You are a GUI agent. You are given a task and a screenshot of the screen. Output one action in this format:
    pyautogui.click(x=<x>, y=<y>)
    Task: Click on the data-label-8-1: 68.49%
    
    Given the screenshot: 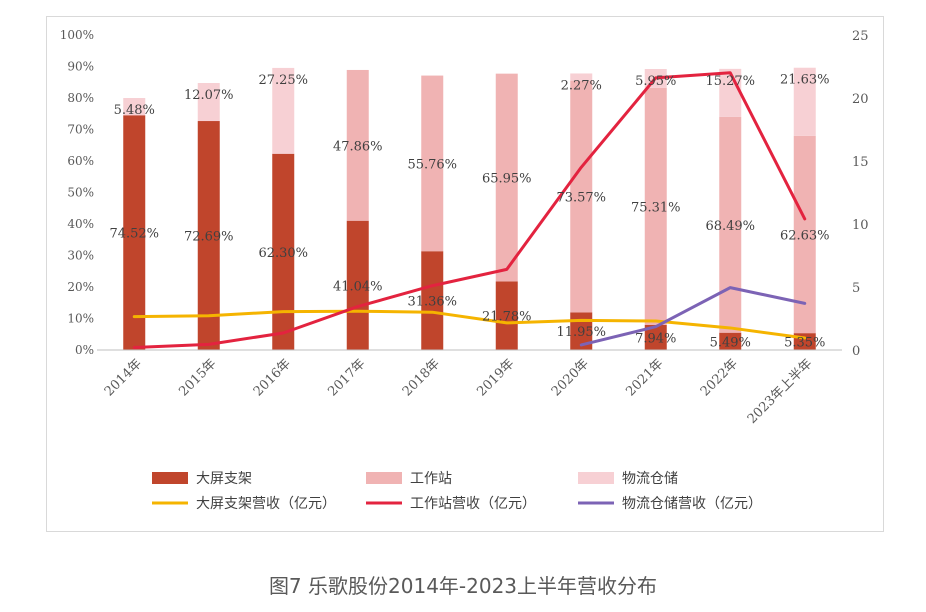 What is the action you would take?
    pyautogui.click(x=730, y=226)
    